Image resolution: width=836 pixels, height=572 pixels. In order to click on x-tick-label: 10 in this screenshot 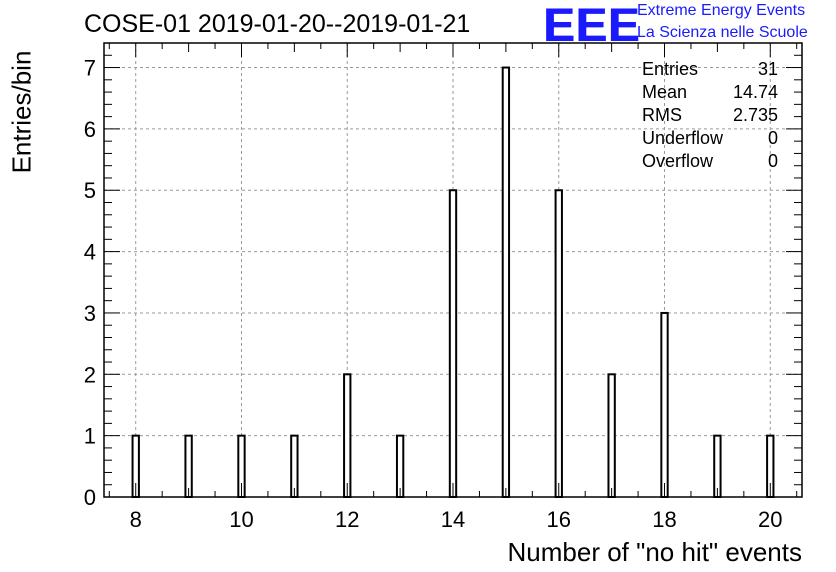, I will do `click(241, 519)`.